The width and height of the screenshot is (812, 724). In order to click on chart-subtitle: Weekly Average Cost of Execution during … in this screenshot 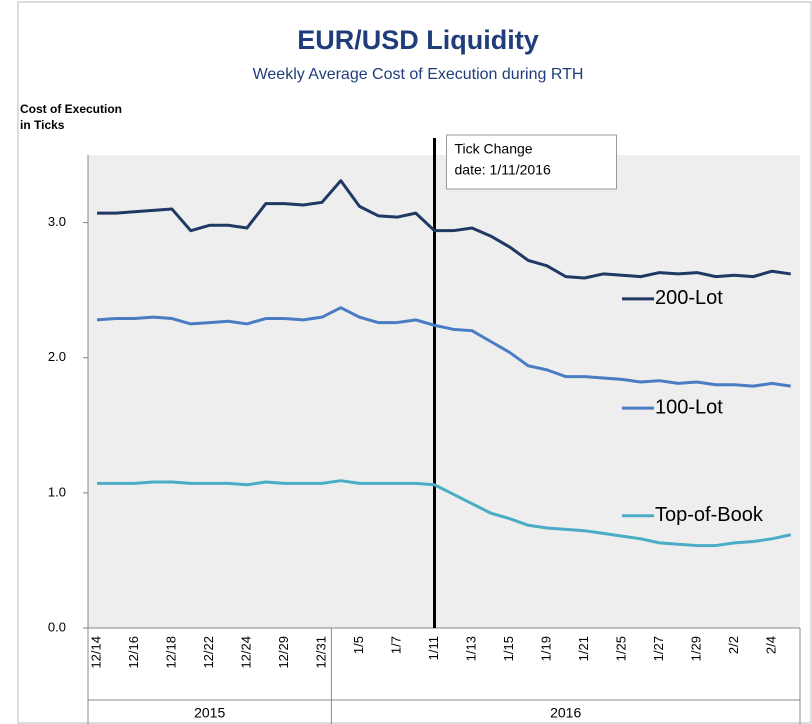, I will do `click(418, 74)`.